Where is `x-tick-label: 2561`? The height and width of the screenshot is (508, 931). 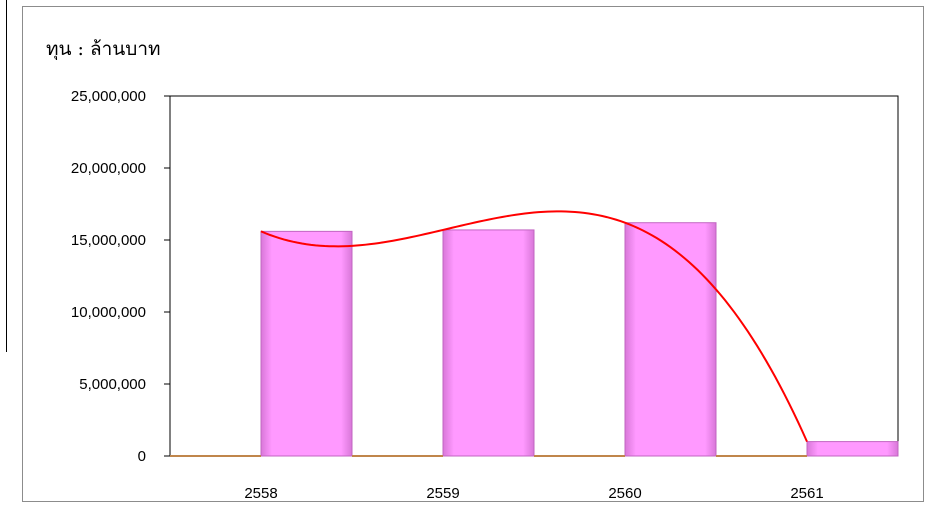 x-tick-label: 2561 is located at coordinates (806, 493).